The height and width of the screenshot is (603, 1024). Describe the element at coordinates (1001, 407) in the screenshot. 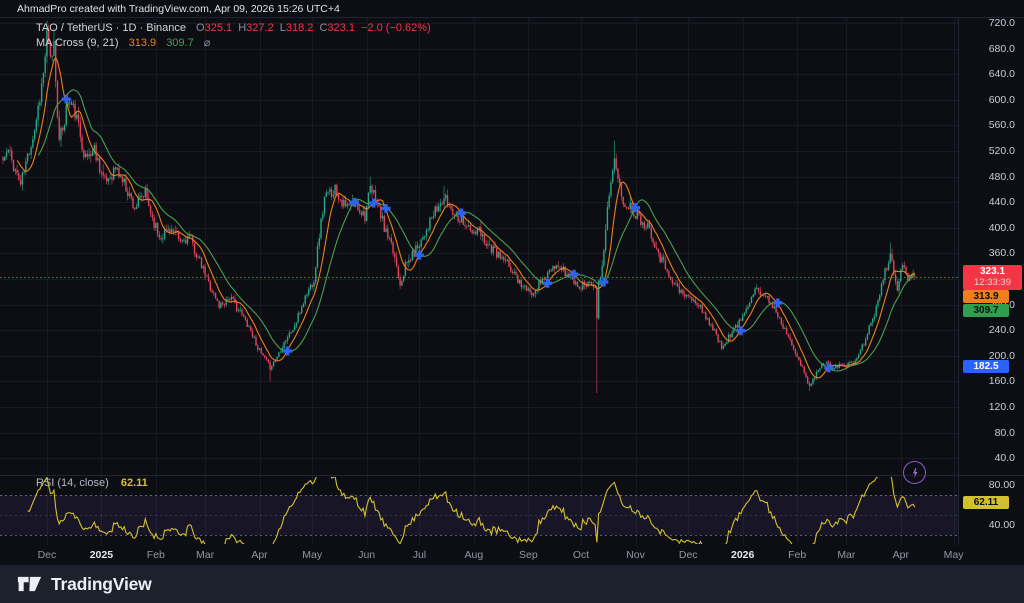

I see `price-tick-label: 120.0` at that location.